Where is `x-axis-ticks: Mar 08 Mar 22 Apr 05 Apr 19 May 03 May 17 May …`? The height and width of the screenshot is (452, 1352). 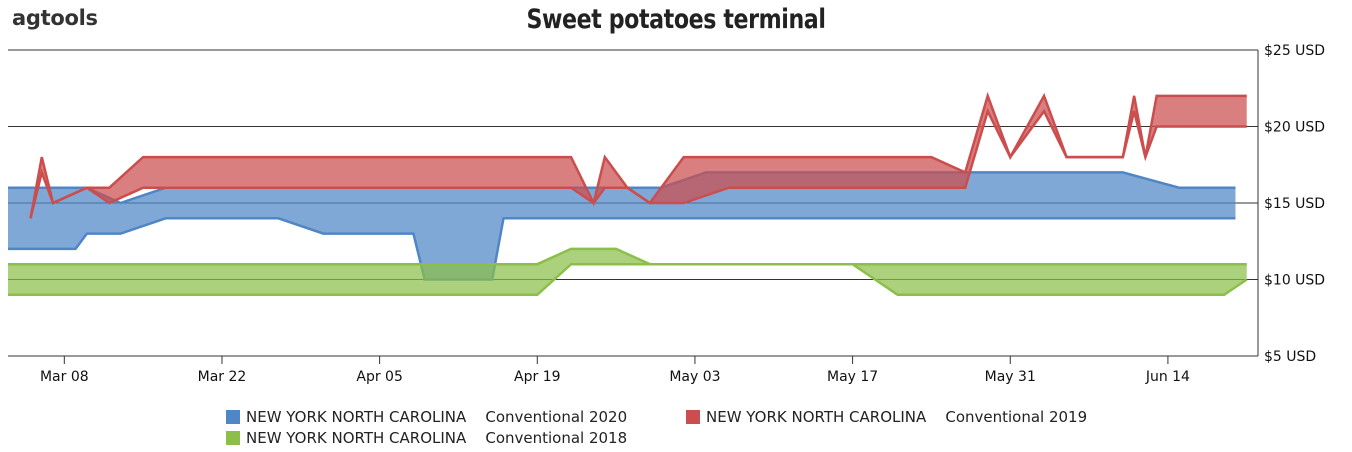 x-axis-ticks: Mar 08 Mar 22 Apr 05 Apr 19 May 03 May 17 May … is located at coordinates (615, 370).